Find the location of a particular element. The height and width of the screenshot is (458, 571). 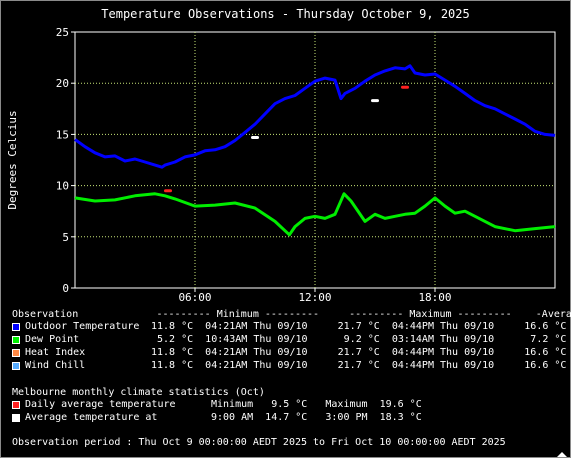

y-tick-label: 10 is located at coordinates (62, 186).